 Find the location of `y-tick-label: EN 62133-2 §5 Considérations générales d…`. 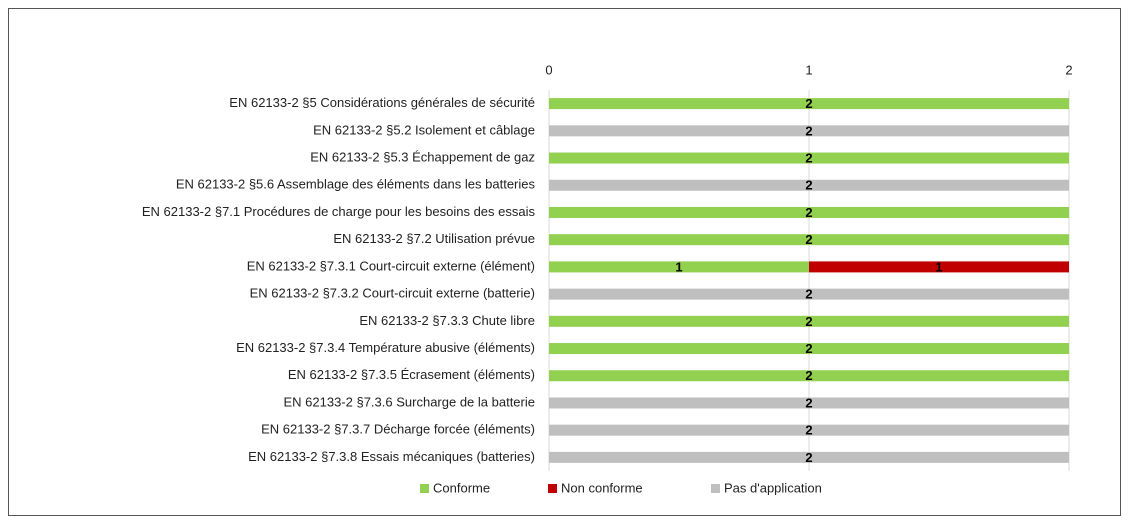

y-tick-label: EN 62133-2 §5 Considérations générales d… is located at coordinates (382, 102).